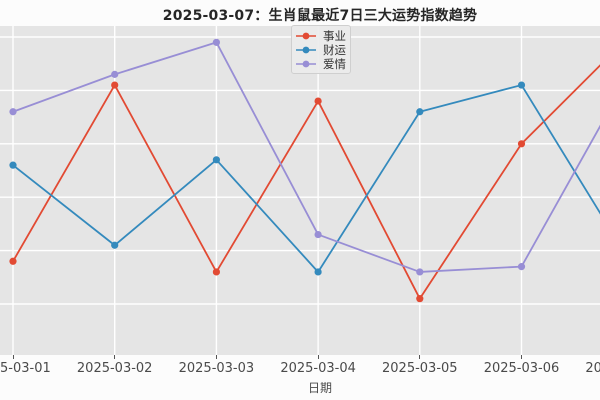 The width and height of the screenshot is (600, 400). What do you see at coordinates (318, 368) in the screenshot?
I see `x-tick-label: 2025-03-04` at bounding box center [318, 368].